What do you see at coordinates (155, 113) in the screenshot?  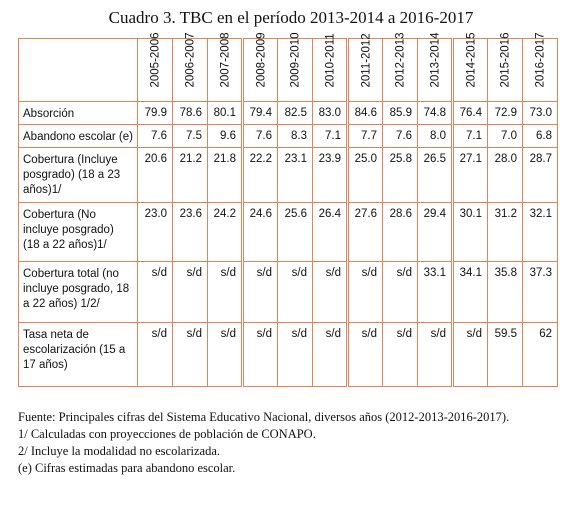 I see `cell: 79.9` at bounding box center [155, 113].